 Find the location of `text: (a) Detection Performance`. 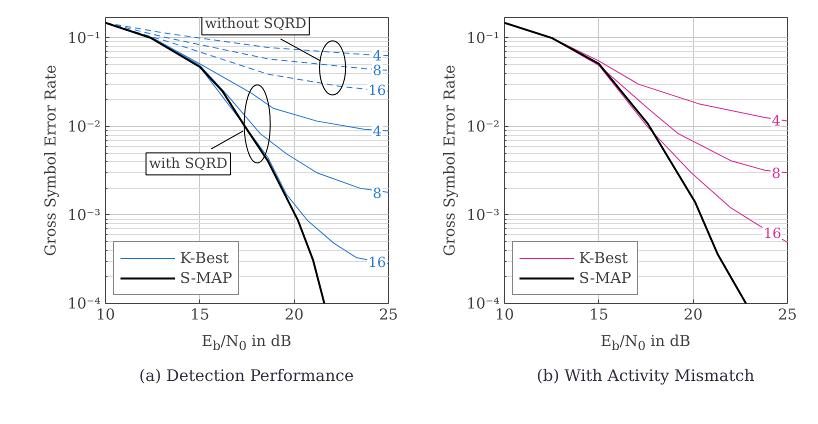

text: (a) Detection Performance is located at coordinates (246, 375).